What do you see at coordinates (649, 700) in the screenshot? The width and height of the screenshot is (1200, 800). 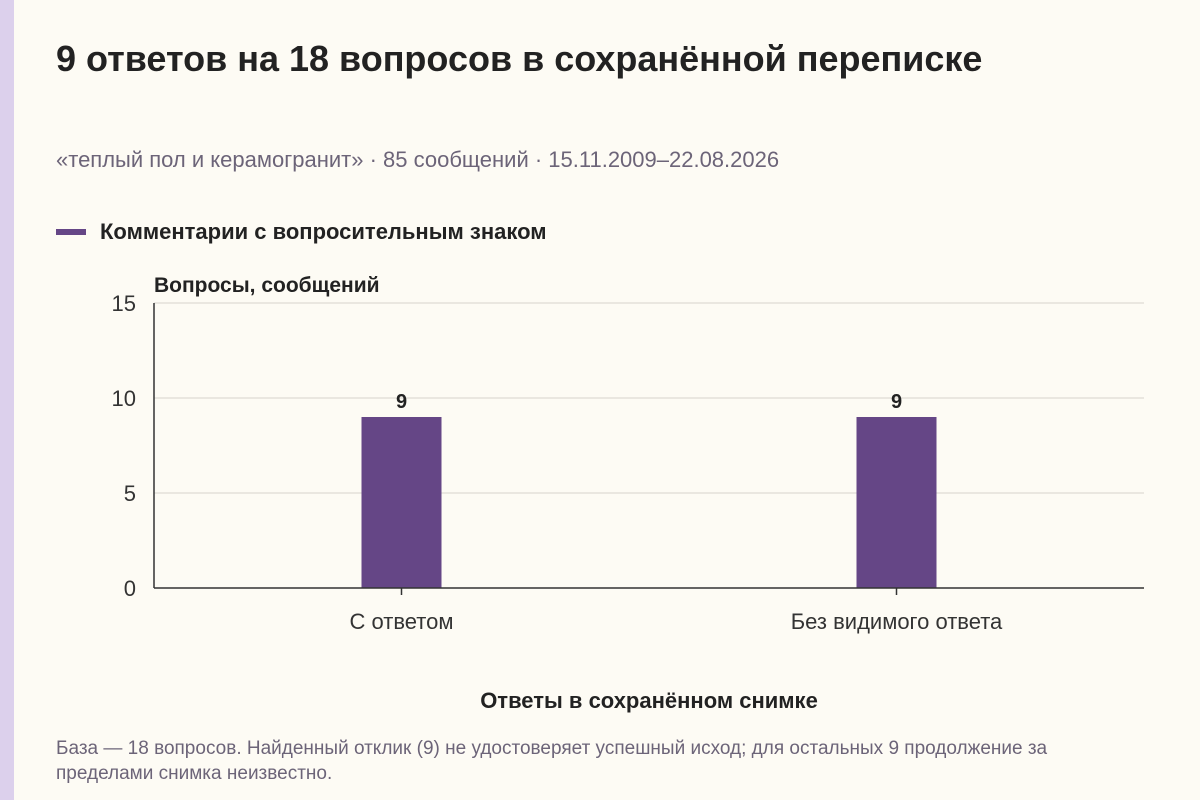 I see `x-axis-title: Ответы в сохранённом снимке` at bounding box center [649, 700].